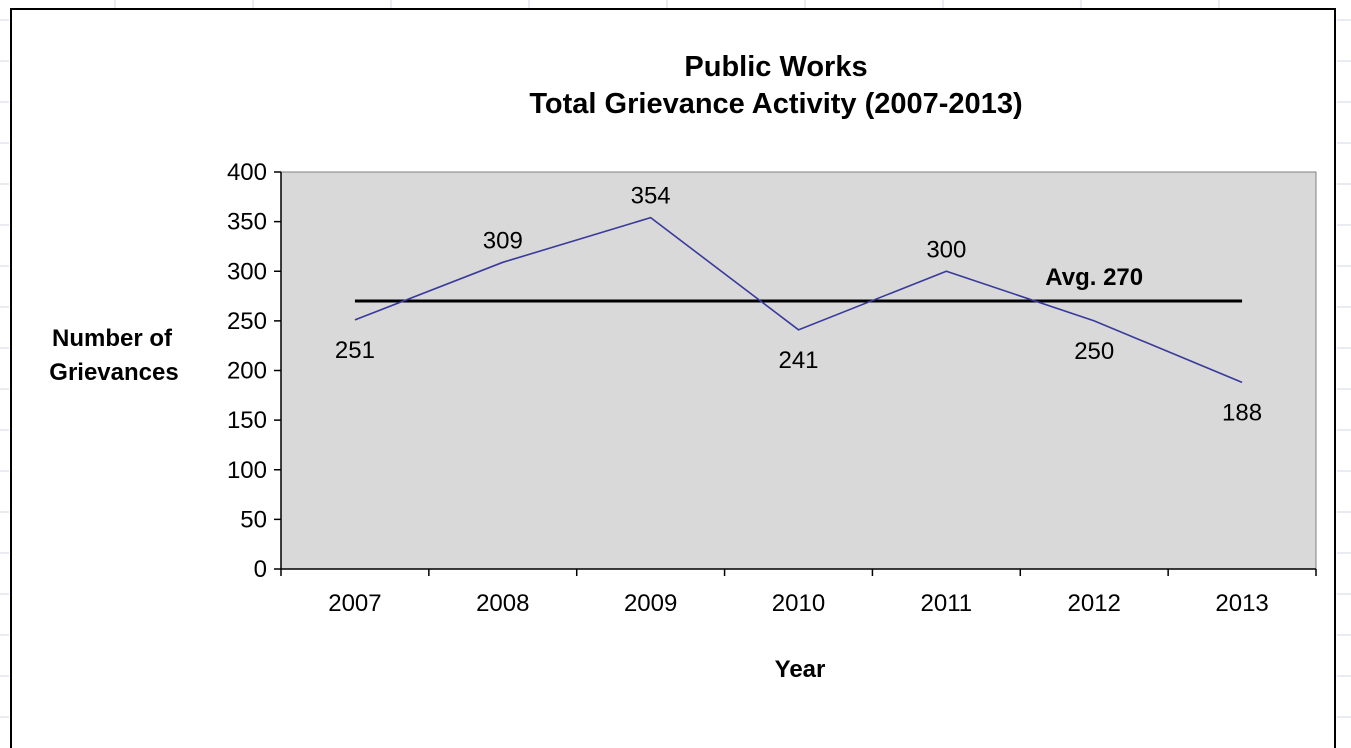 The image size is (1351, 748). I want to click on x-tick-label: 2010, so click(798, 603).